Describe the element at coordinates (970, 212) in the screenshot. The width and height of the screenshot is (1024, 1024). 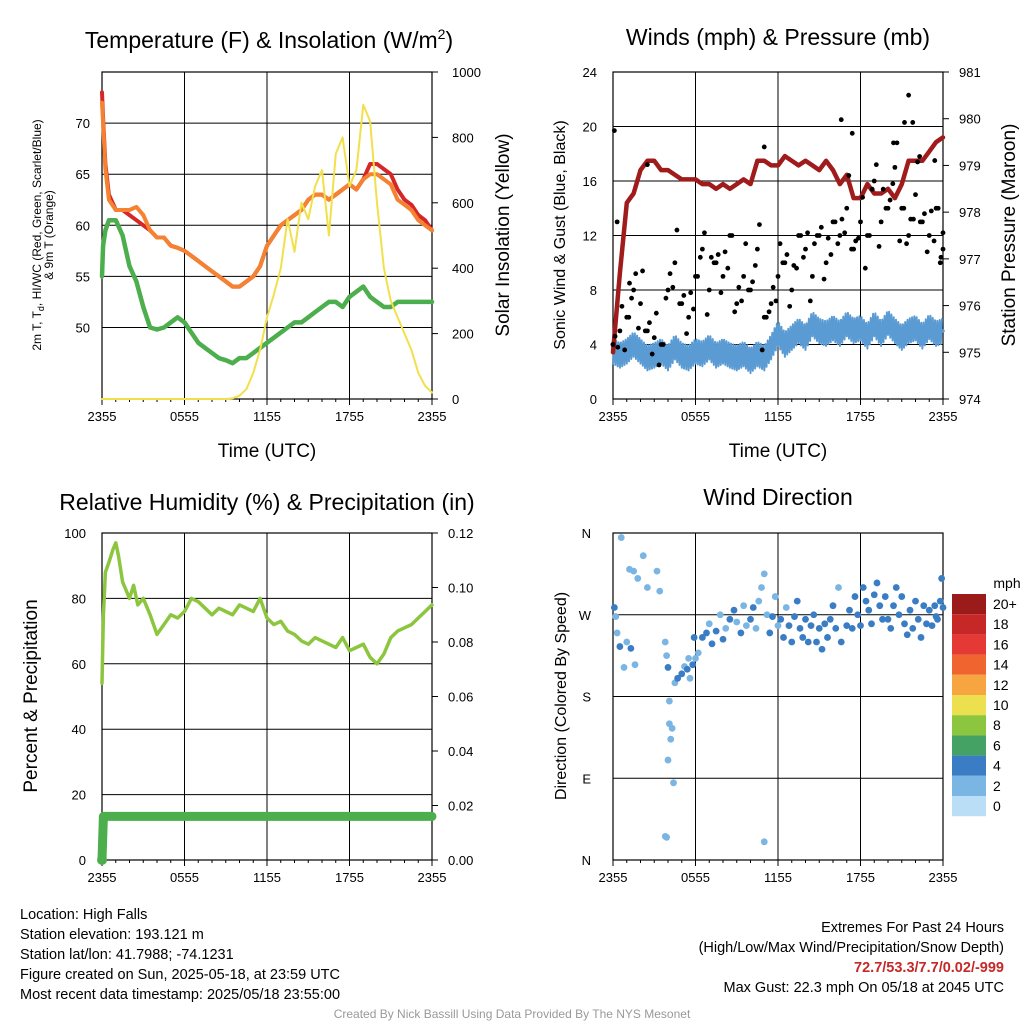
I see `y2-tick-label: 978` at that location.